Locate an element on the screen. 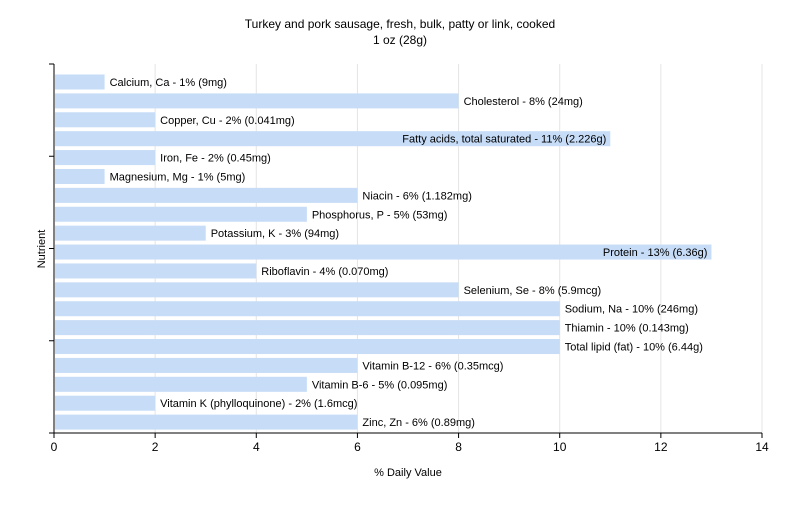  x-tick-label-0: 0 is located at coordinates (54, 447).